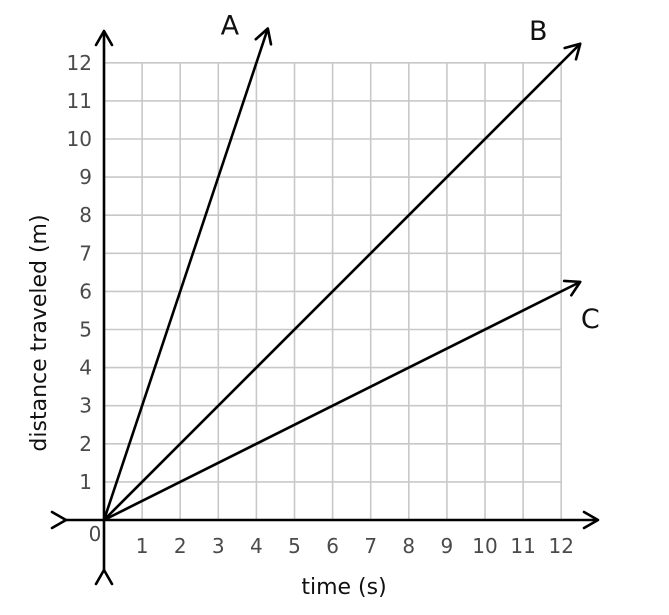 This screenshot has height=615, width=669. Describe the element at coordinates (79, 101) in the screenshot. I see `y-tick-label: 11` at that location.